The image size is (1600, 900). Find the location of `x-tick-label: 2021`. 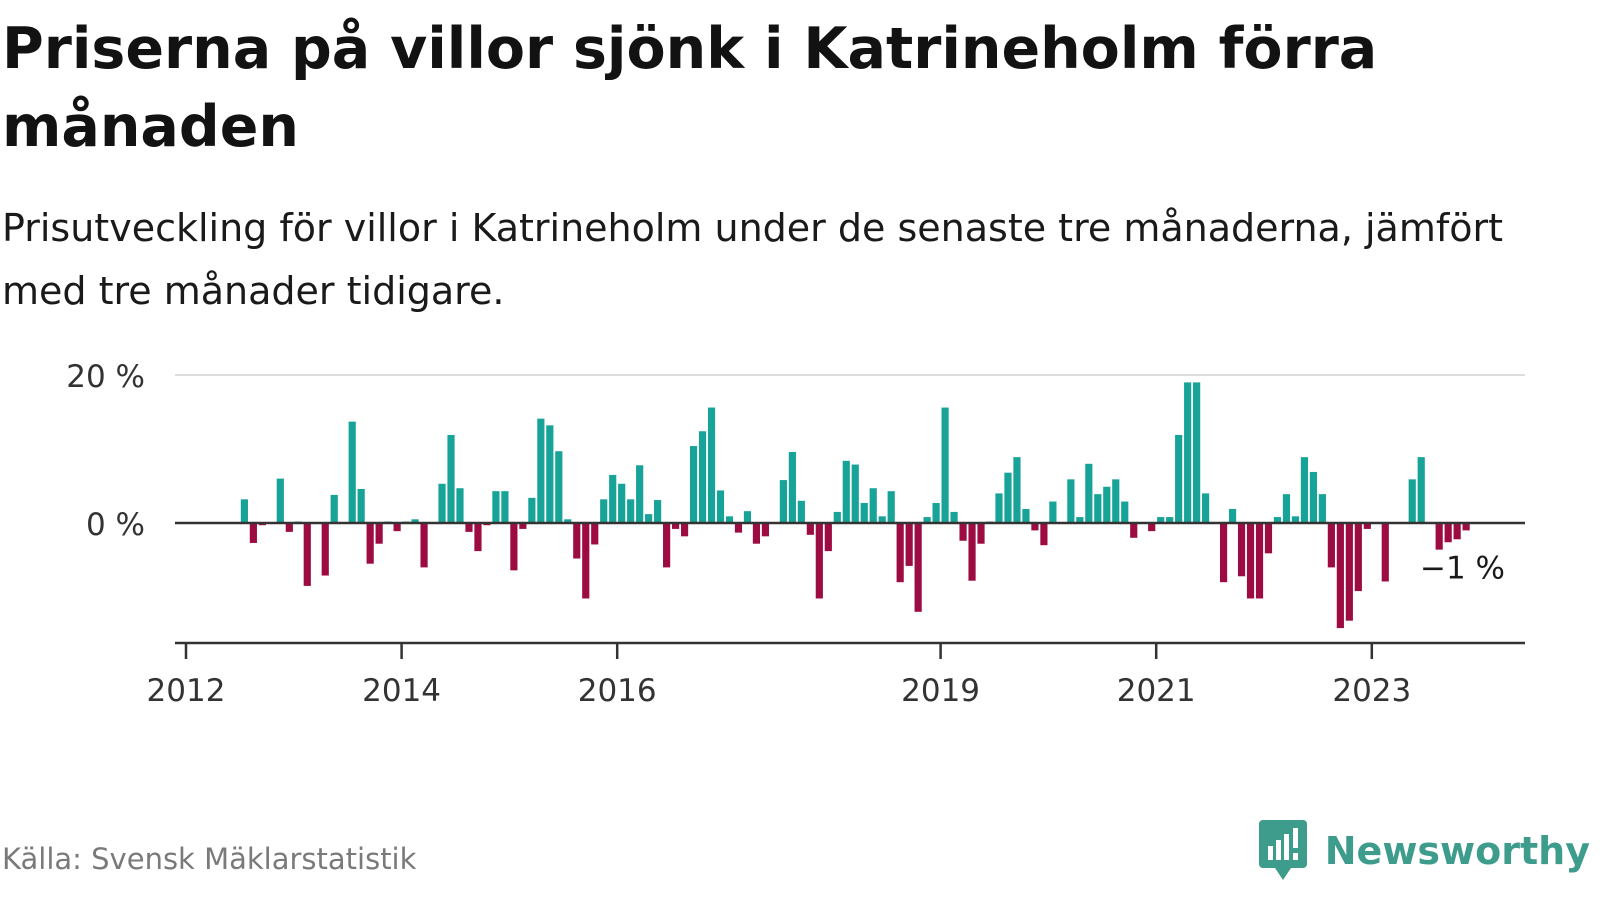

x-tick-label: 2021 is located at coordinates (1156, 691).